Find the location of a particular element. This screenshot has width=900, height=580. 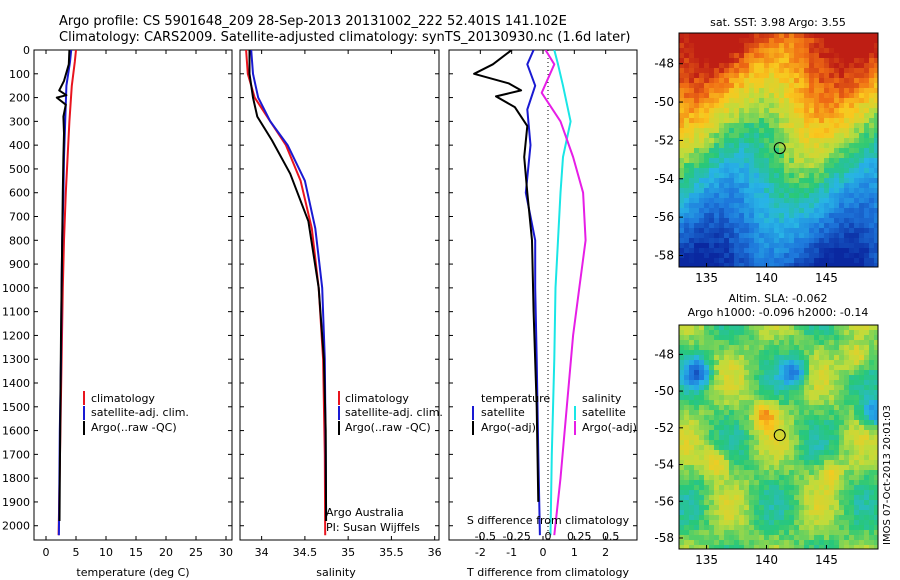

y-tick-label: 1600 is located at coordinates (16, 431).